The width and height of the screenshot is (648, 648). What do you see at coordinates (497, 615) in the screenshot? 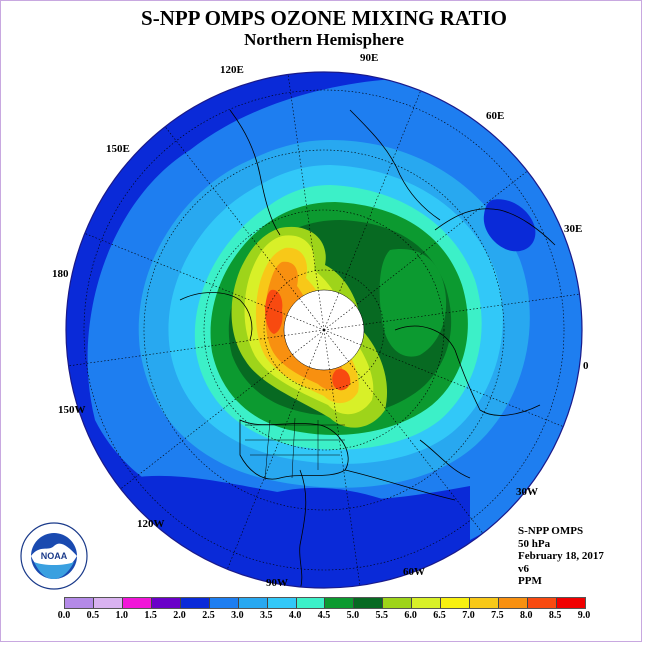
I see `colorbar-tick-label: 7.5` at bounding box center [497, 615].